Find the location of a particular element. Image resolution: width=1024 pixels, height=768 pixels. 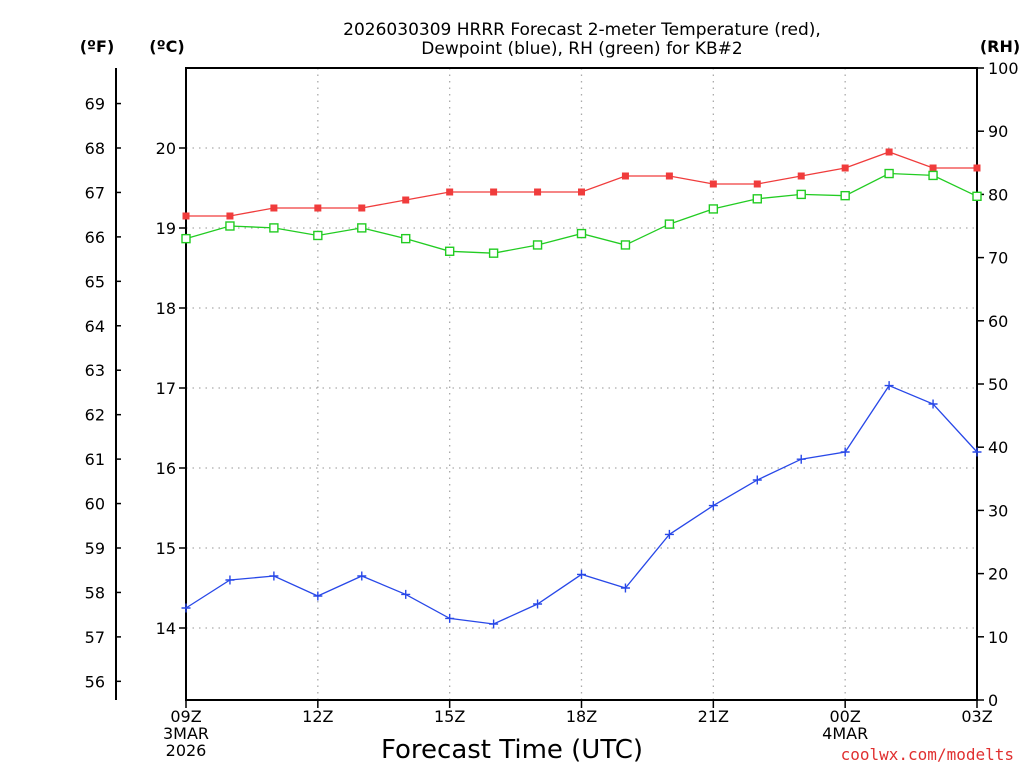

fahrenheit-tick-label: 57 is located at coordinates (95, 637).